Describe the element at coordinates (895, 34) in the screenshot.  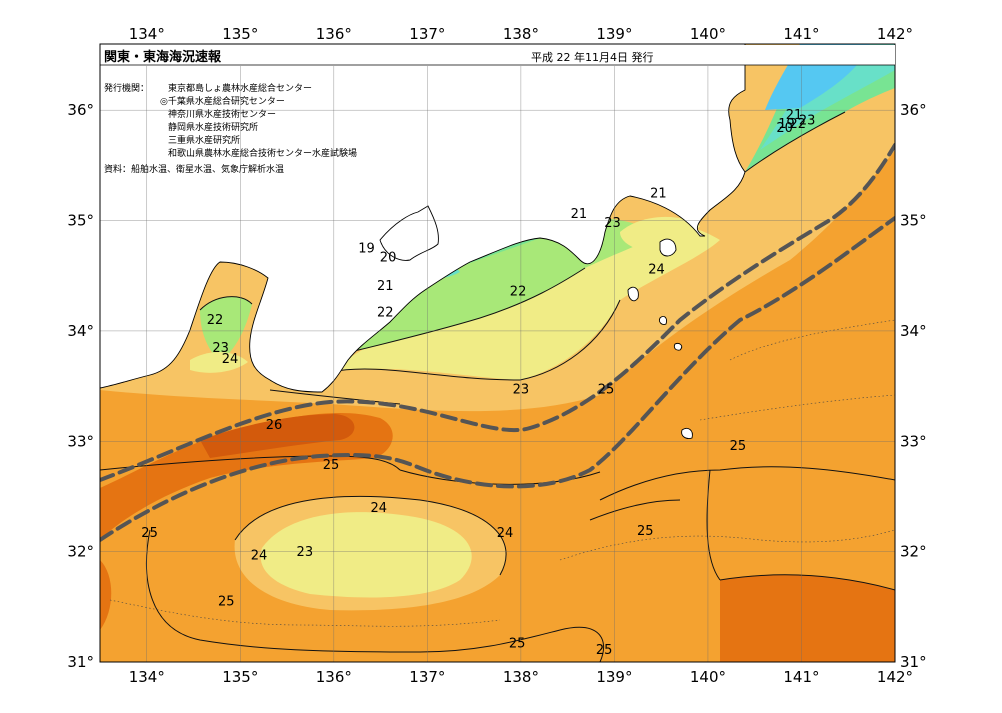
I see `lon-label-top: 142°` at that location.